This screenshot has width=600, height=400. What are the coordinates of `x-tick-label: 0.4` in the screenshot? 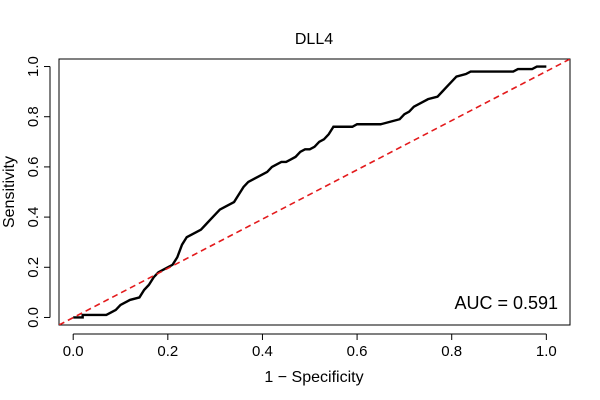 It's located at (262, 351).